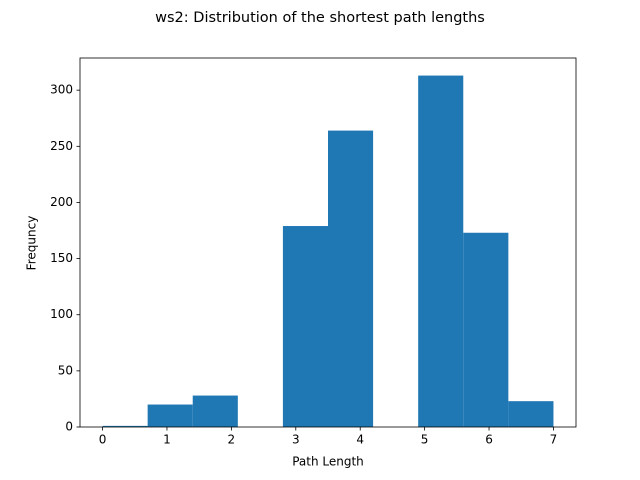  I want to click on y-tick-label: 300, so click(61, 90).